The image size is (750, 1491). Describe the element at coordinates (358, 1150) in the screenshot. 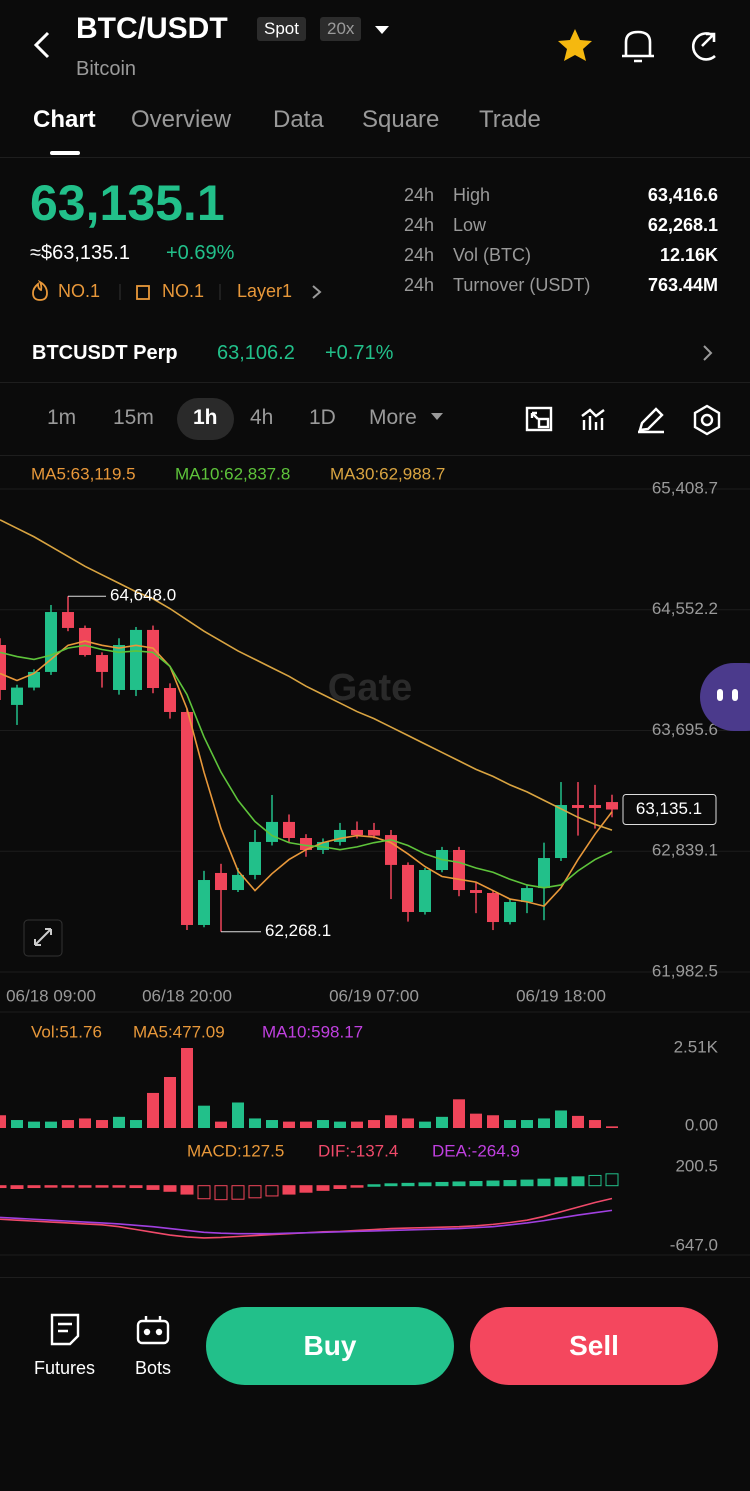

I see `macd-legend: DIF:-137.4` at that location.